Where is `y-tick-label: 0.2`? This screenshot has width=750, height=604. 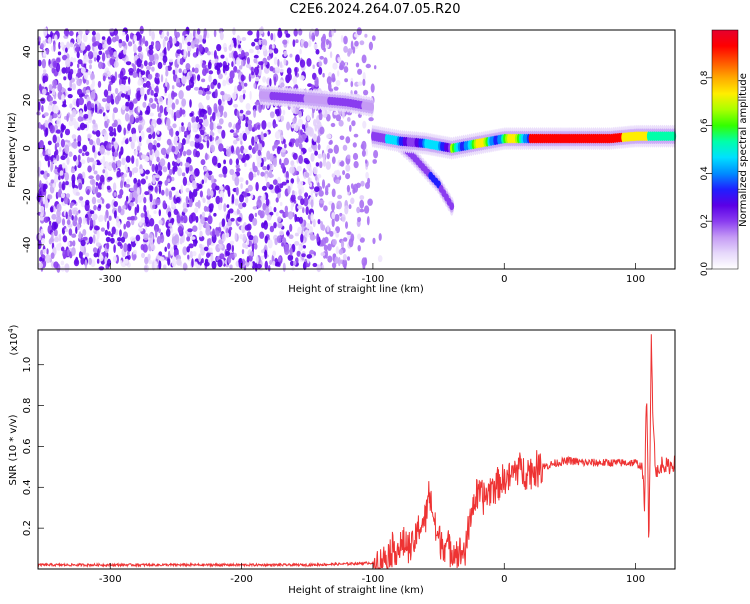 y-tick-label: 0.2 is located at coordinates (27, 528).